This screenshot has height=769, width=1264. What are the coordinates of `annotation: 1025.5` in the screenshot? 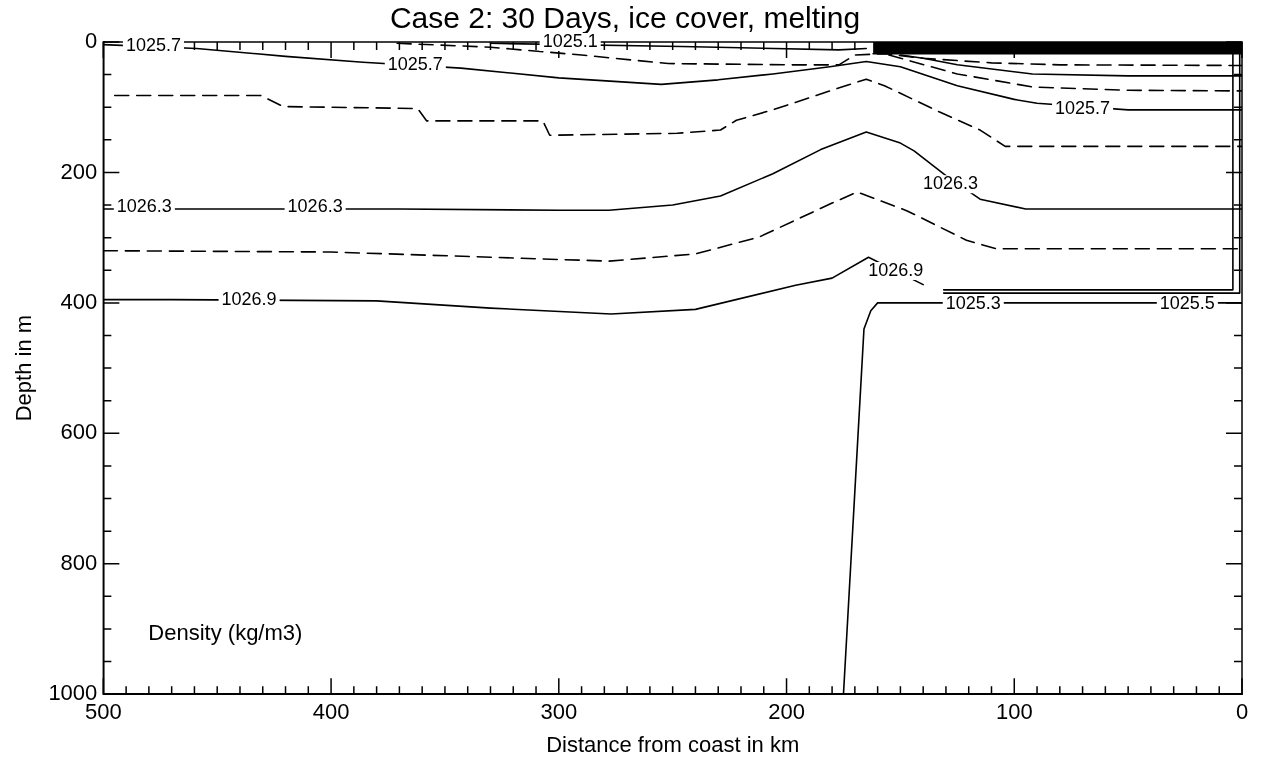 It's located at (1187, 303).